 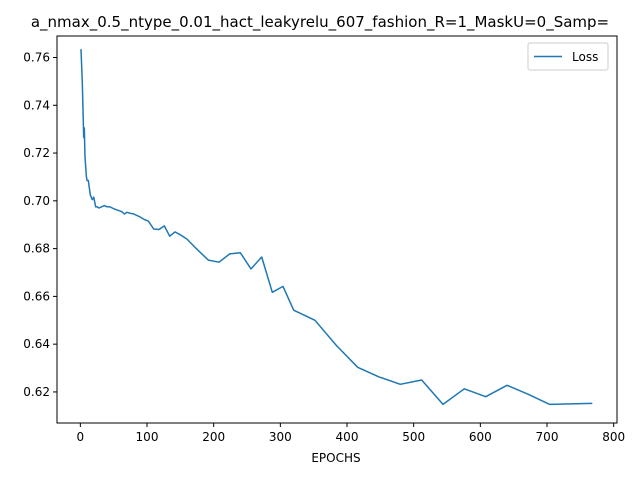 What do you see at coordinates (413, 437) in the screenshot?
I see `x-tick-label: 500` at bounding box center [413, 437].